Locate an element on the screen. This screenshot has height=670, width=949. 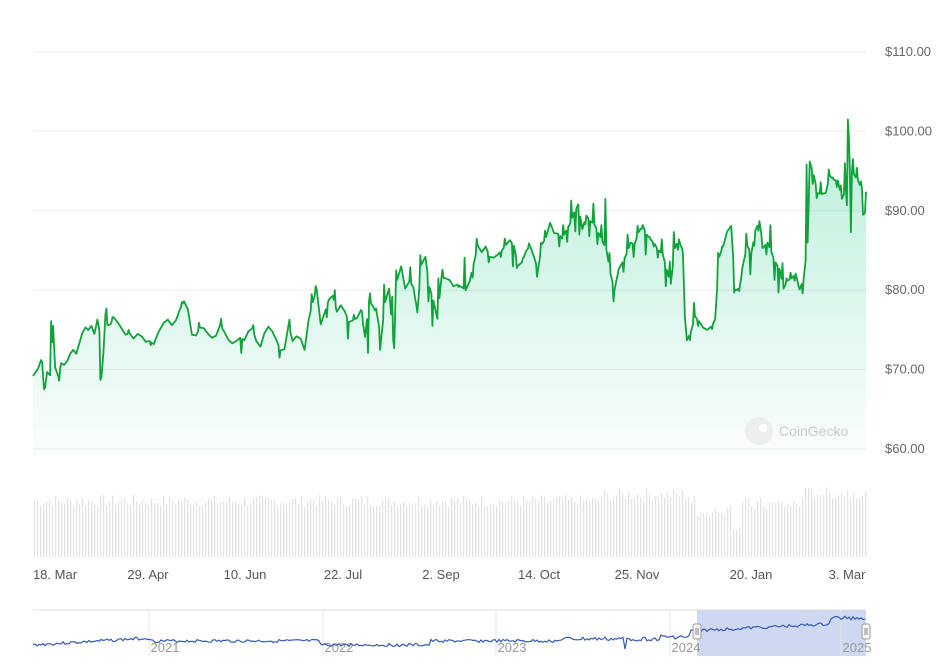
time-navigator: 2021 2022 2023 2024 2025 is located at coordinates (451, 632).